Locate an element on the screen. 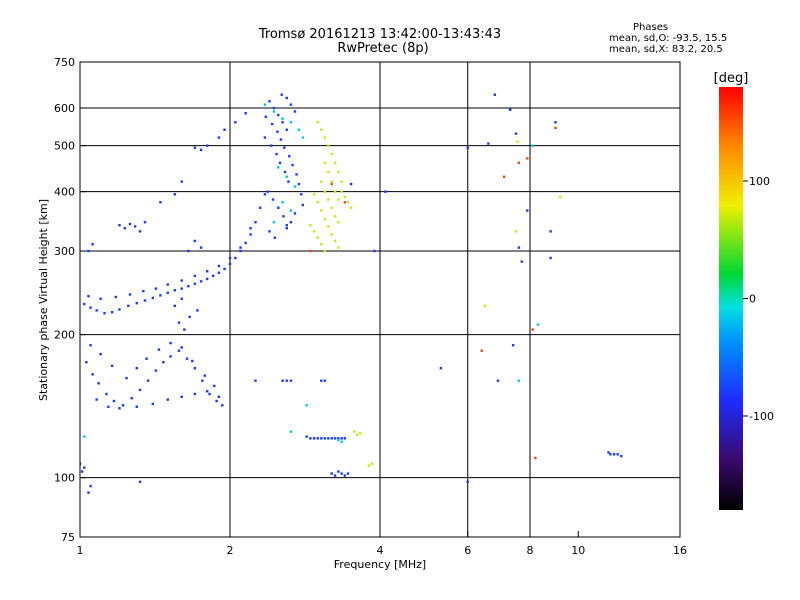 The image size is (800, 600). y-tick-label: 600 is located at coordinates (64, 108).